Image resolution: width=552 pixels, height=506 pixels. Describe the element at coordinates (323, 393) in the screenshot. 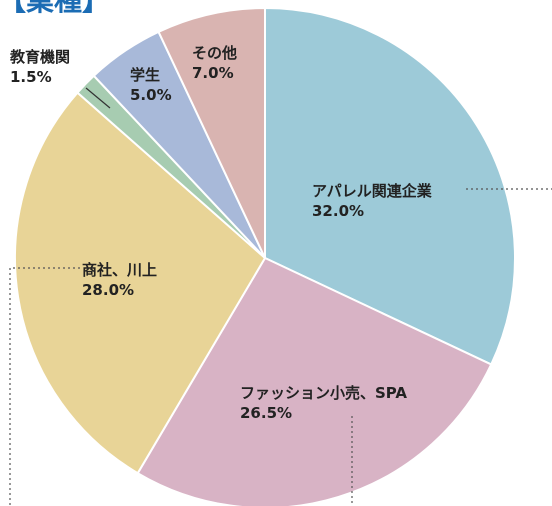

I see `slice-label: ファッション小売、SPA` at that location.